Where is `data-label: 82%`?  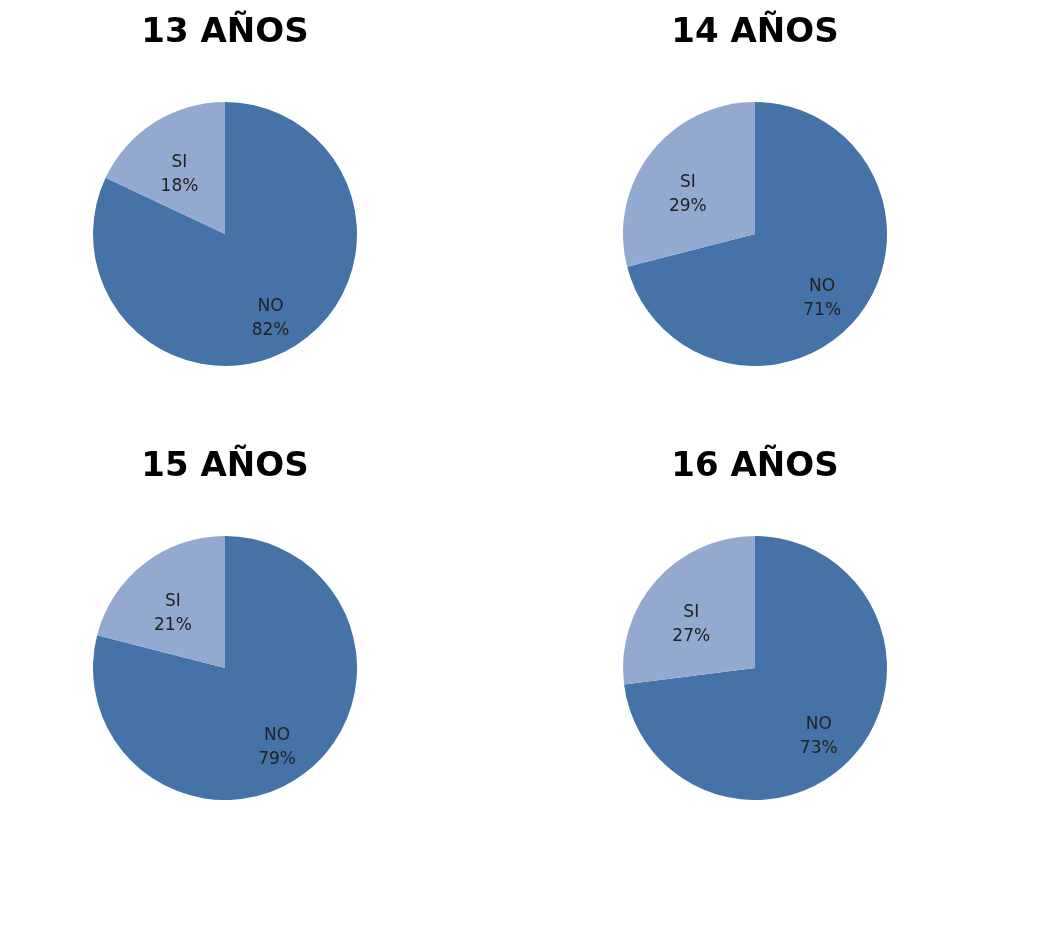
data-label: 82% is located at coordinates (270, 328).